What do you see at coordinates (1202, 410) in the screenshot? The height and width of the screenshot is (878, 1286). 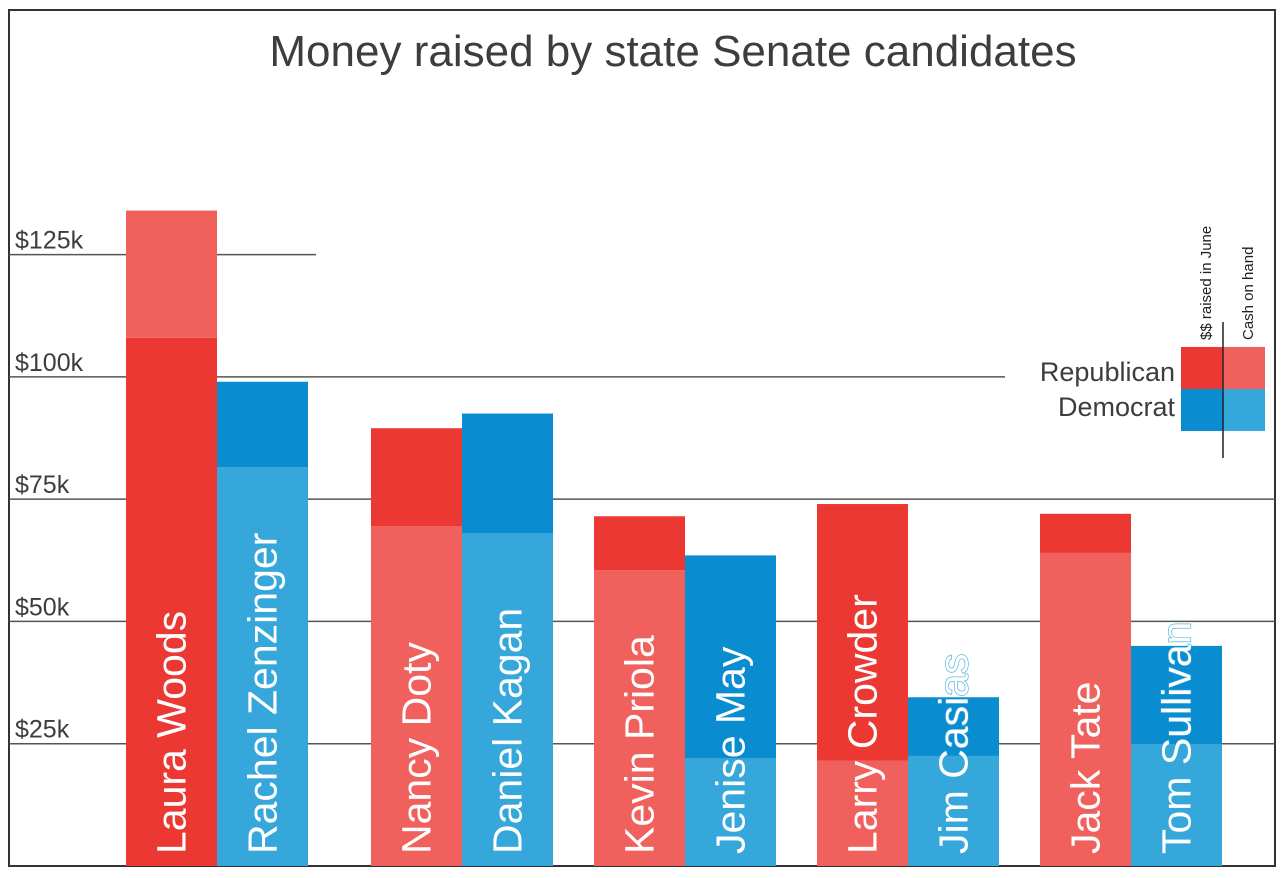 I see `legend-swatch-democrat-june` at bounding box center [1202, 410].